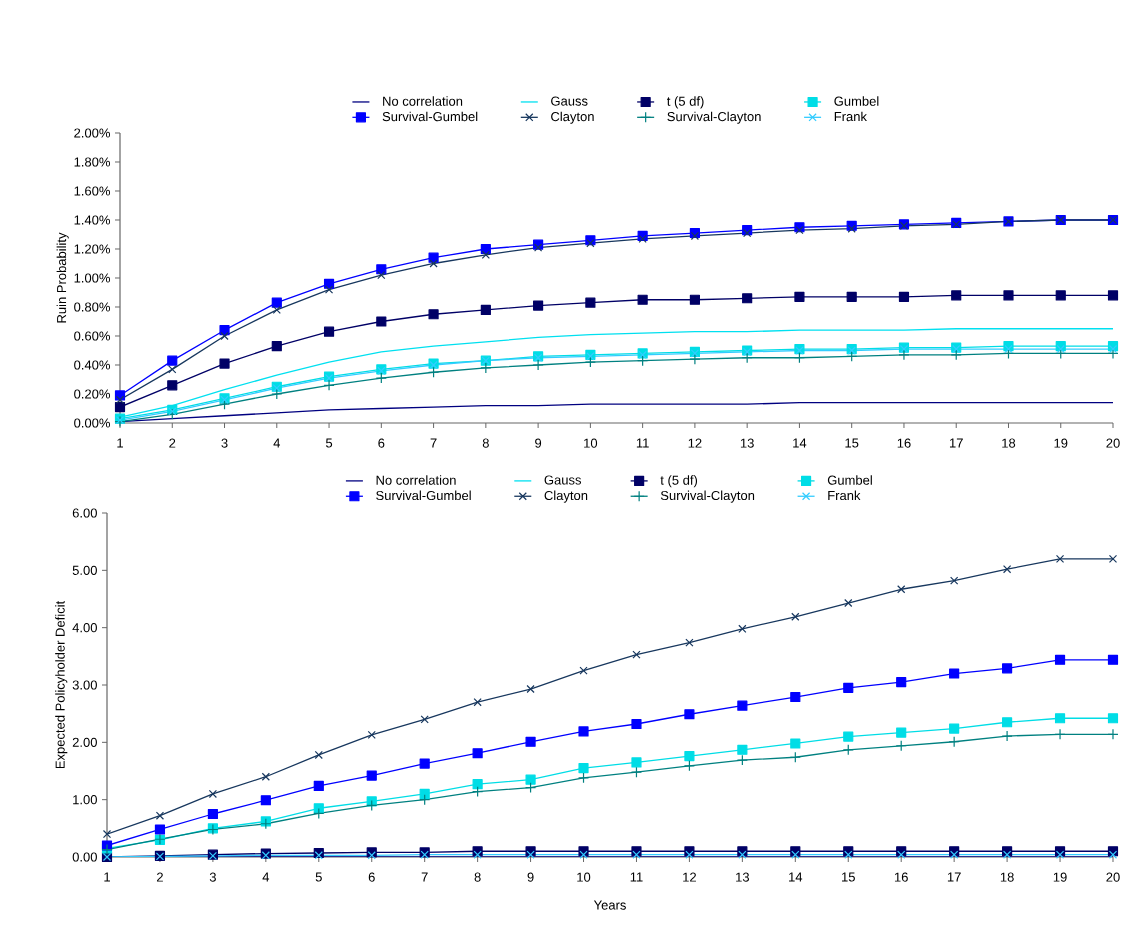  Describe the element at coordinates (689, 877) in the screenshot. I see `x-tick-label: 12` at that location.